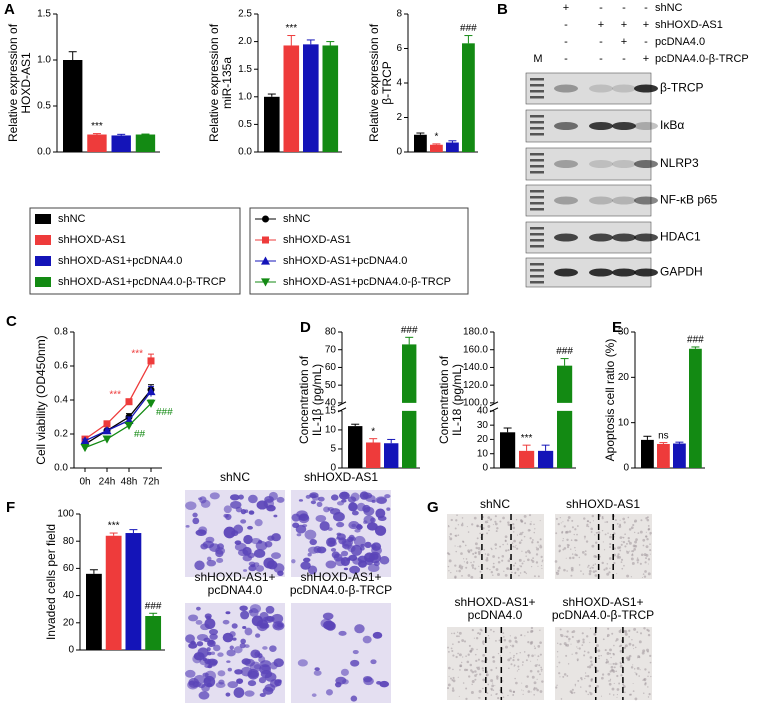  Describe the element at coordinates (107, 424) in the screenshot. I see `point` at that location.